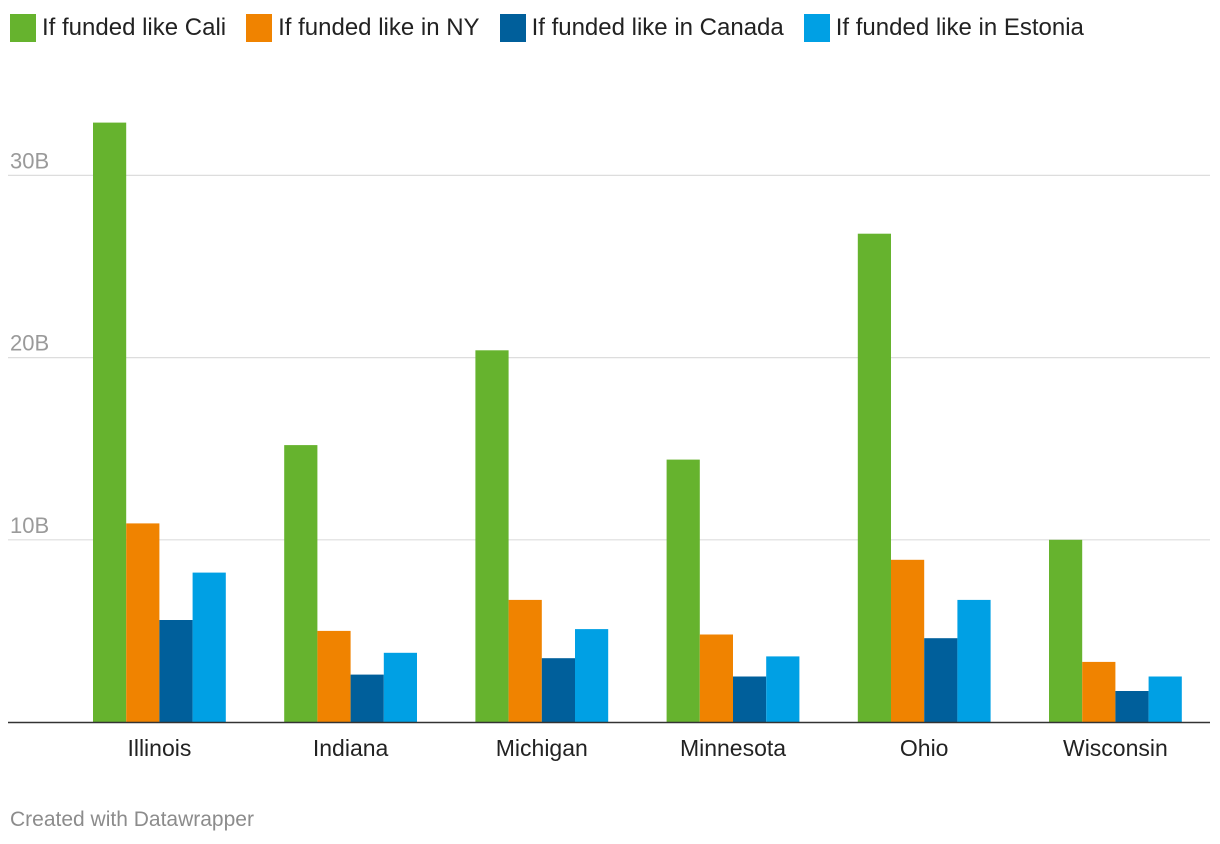  What do you see at coordinates (351, 748) in the screenshot?
I see `x-tick-label: Indiana` at bounding box center [351, 748].